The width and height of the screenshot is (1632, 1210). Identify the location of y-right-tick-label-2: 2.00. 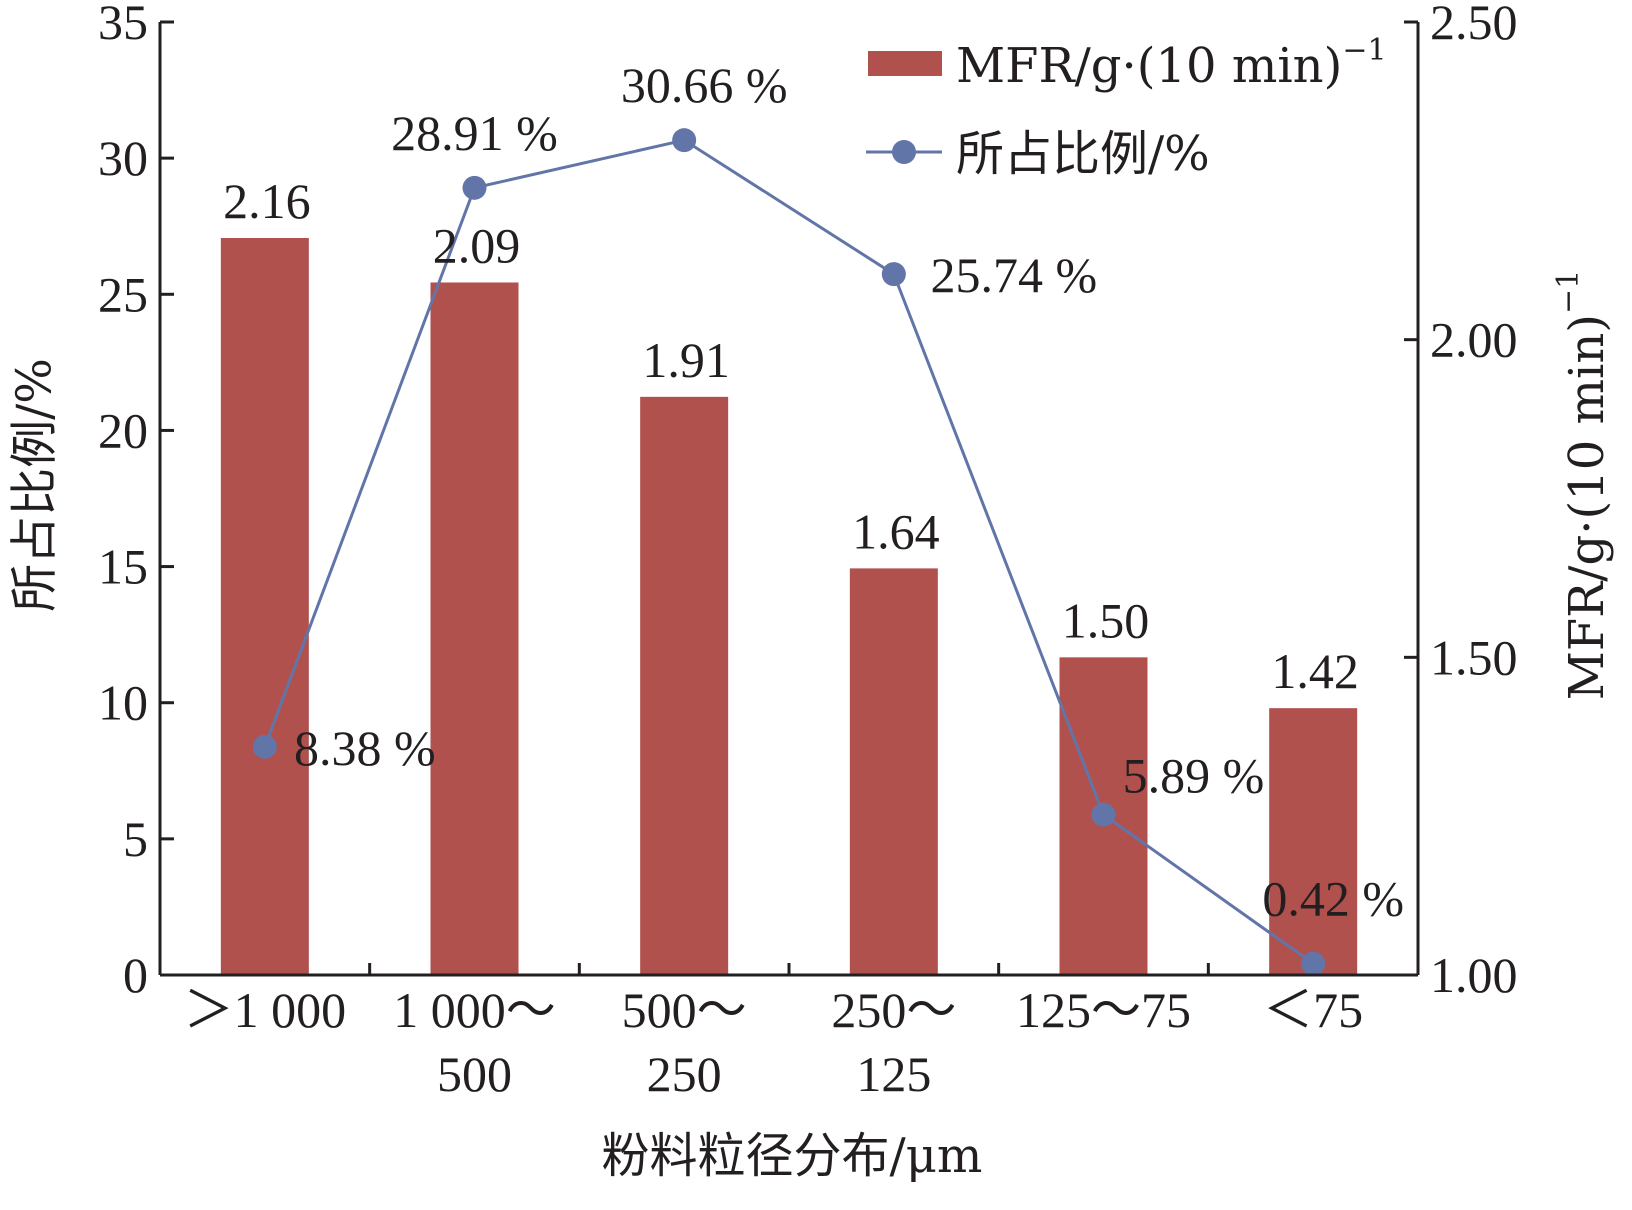
(1474, 340).